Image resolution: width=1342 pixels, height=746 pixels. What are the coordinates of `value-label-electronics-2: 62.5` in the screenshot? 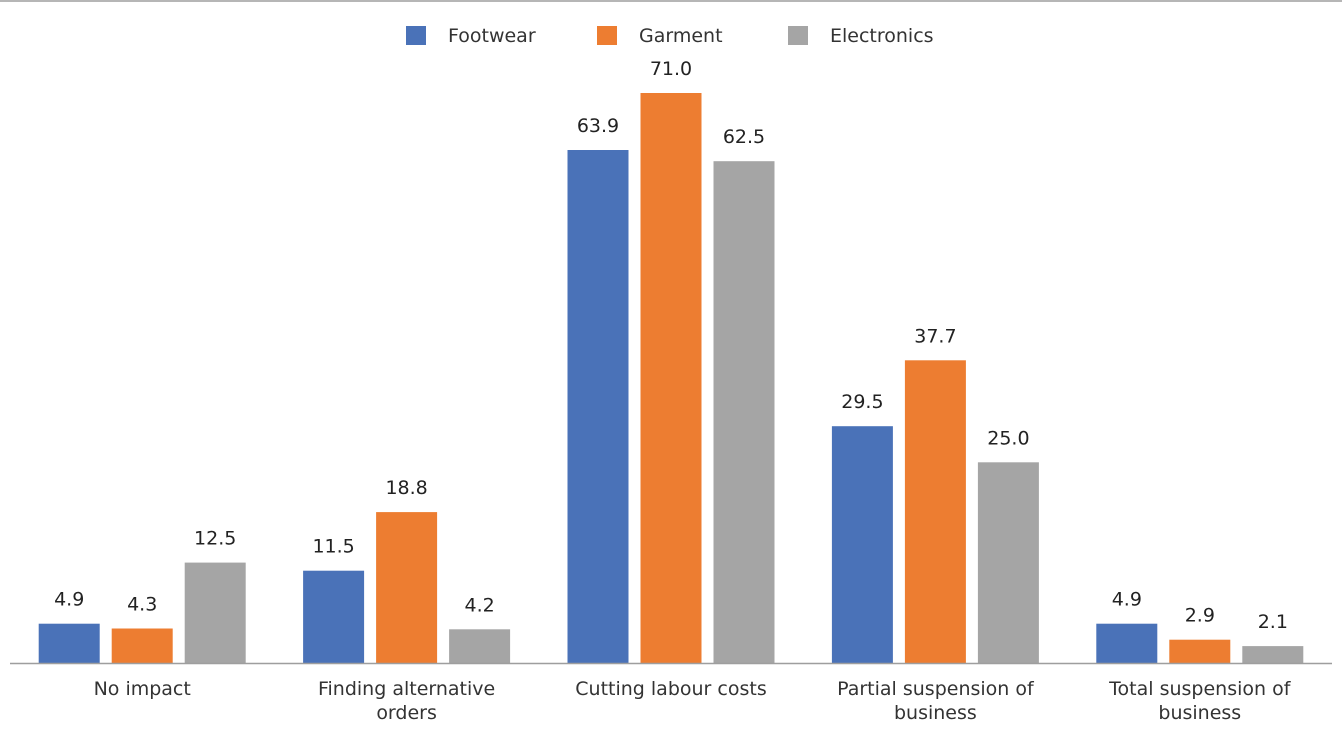 It's located at (744, 137).